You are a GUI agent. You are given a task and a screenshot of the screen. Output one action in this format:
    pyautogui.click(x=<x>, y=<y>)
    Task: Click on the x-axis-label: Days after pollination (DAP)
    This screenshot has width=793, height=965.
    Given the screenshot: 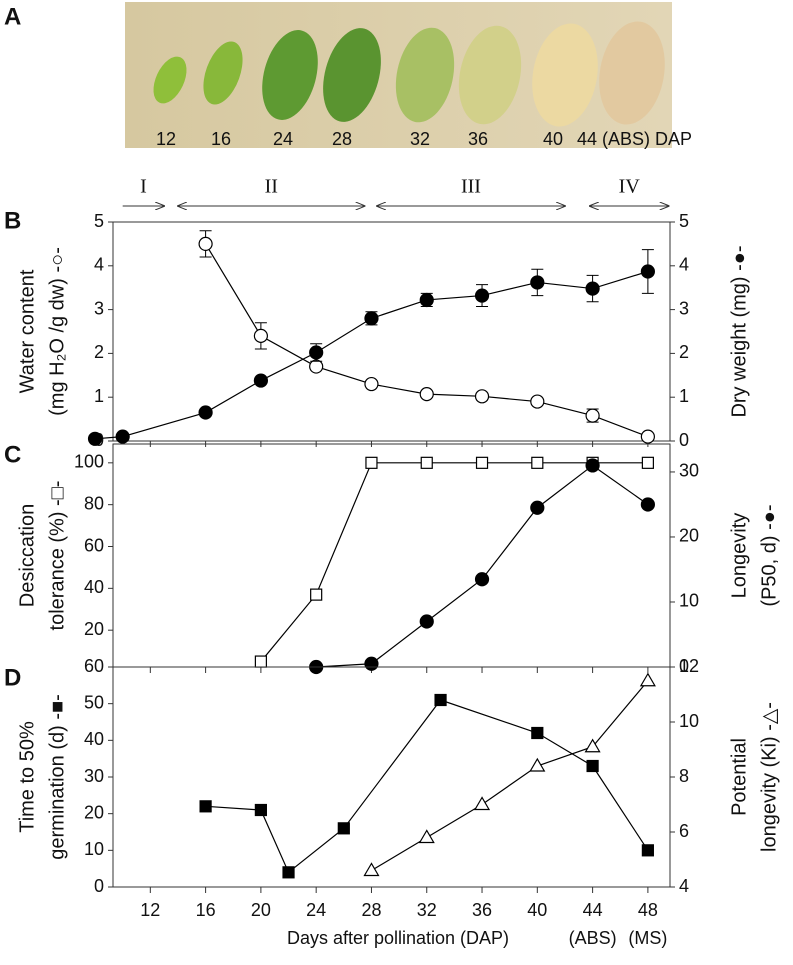 What is the action you would take?
    pyautogui.click(x=398, y=938)
    